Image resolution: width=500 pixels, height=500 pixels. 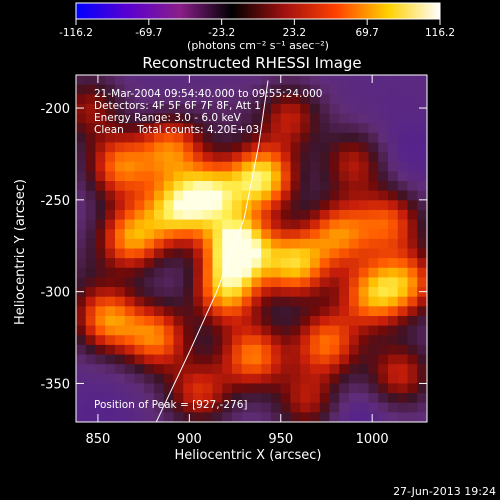 I want to click on x-tick-label: 850, so click(x=98, y=439).